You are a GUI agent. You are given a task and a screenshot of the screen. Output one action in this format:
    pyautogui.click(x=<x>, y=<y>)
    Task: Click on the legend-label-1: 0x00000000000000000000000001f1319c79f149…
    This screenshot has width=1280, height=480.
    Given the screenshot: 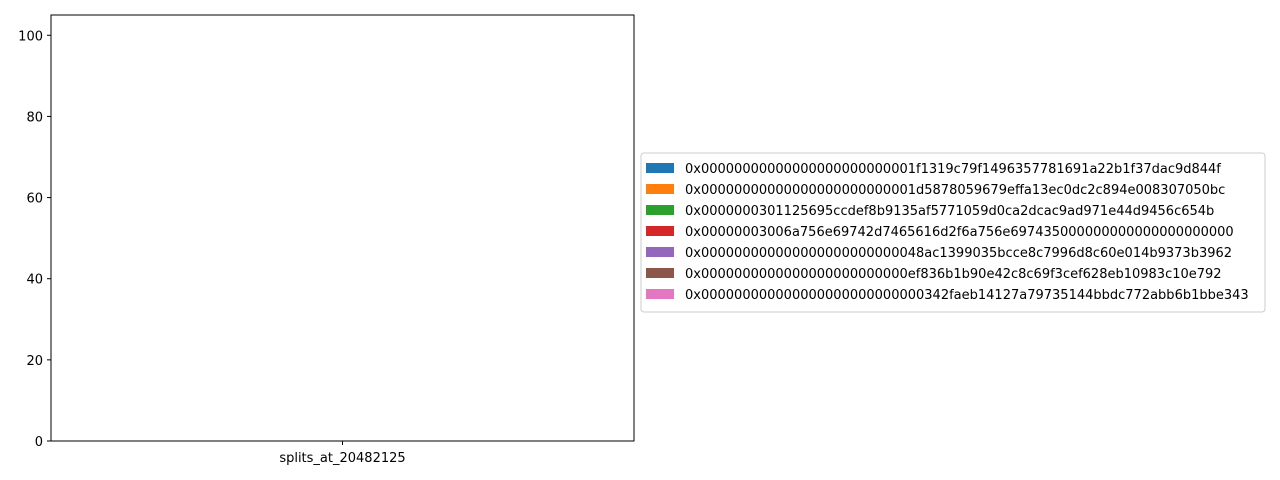 What is the action you would take?
    pyautogui.click(x=953, y=169)
    